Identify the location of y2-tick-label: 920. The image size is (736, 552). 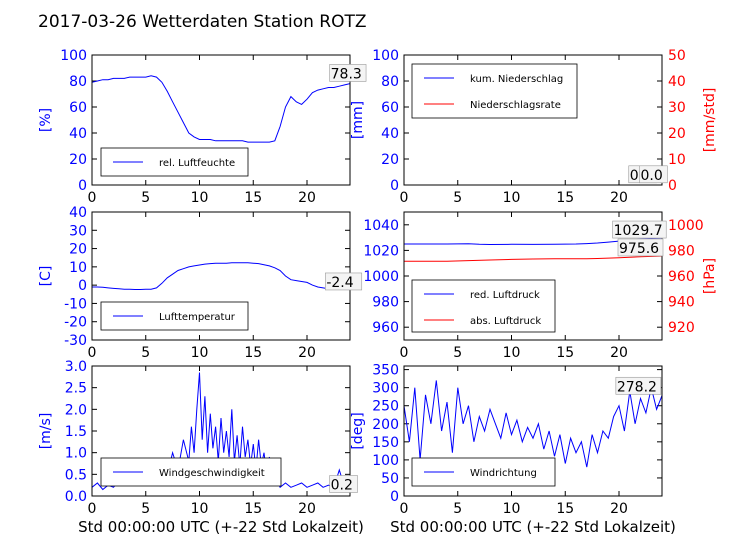
(681, 328).